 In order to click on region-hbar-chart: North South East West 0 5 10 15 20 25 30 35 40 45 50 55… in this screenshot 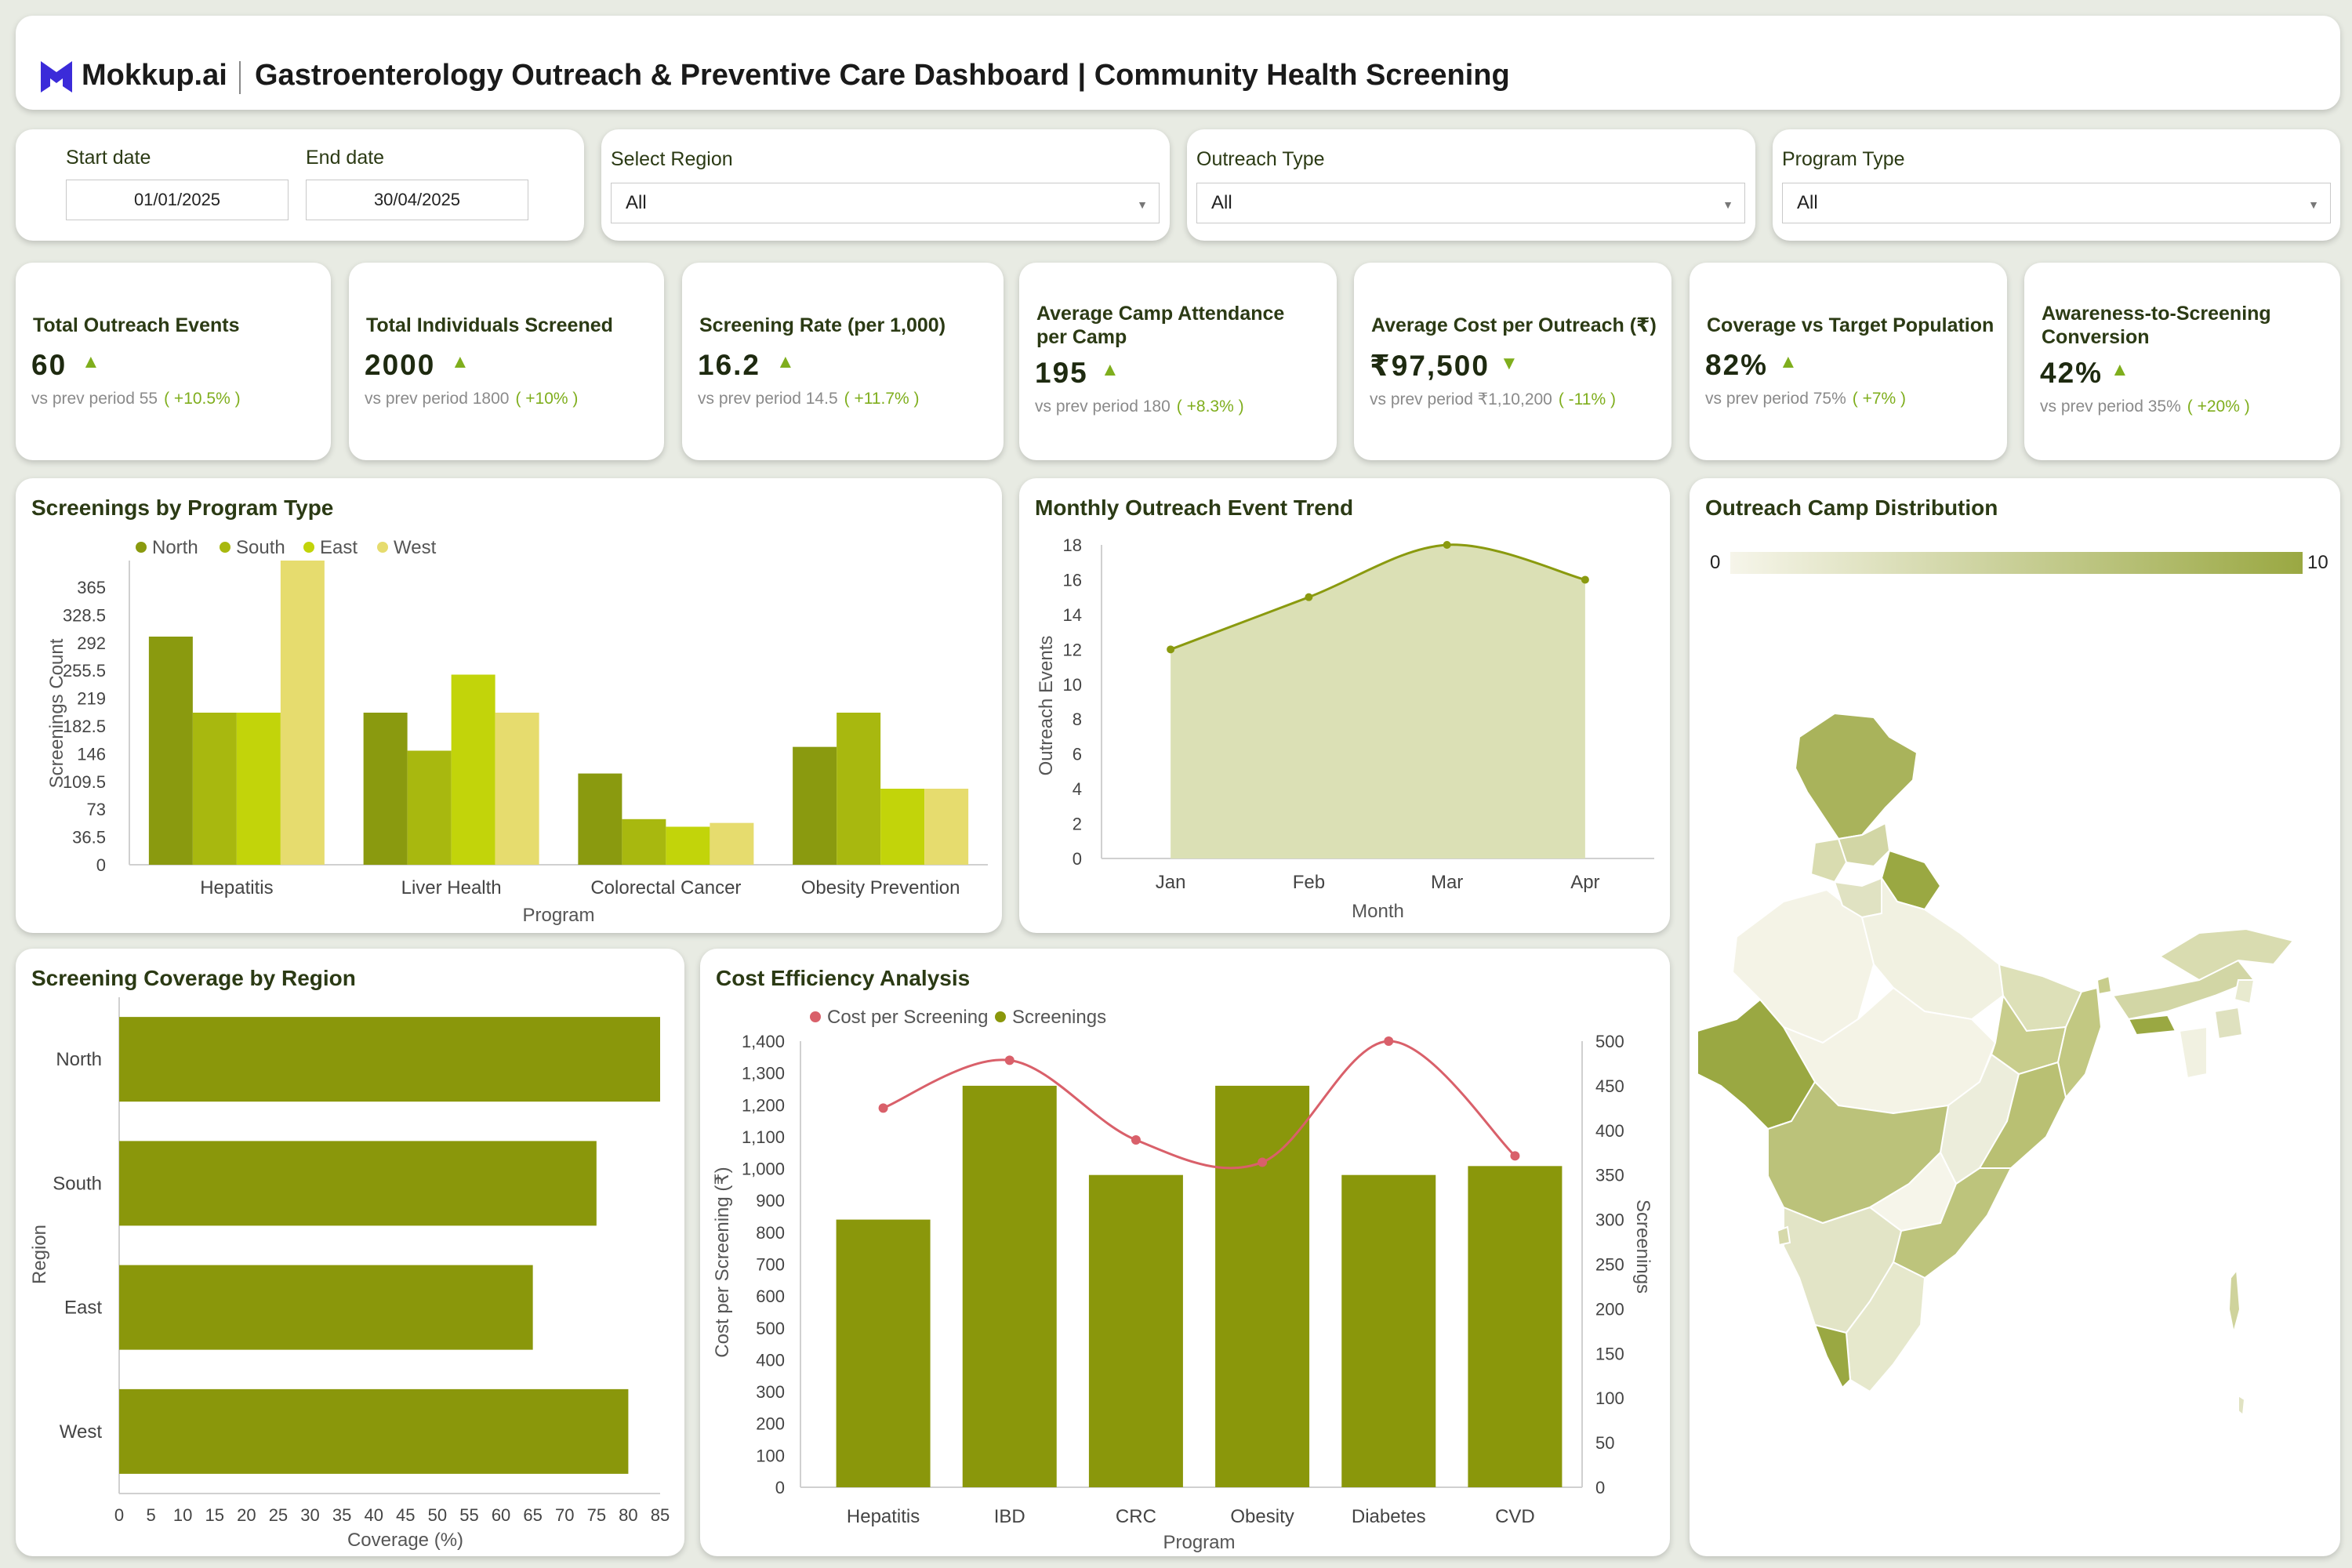, I will do `click(349, 1274)`.